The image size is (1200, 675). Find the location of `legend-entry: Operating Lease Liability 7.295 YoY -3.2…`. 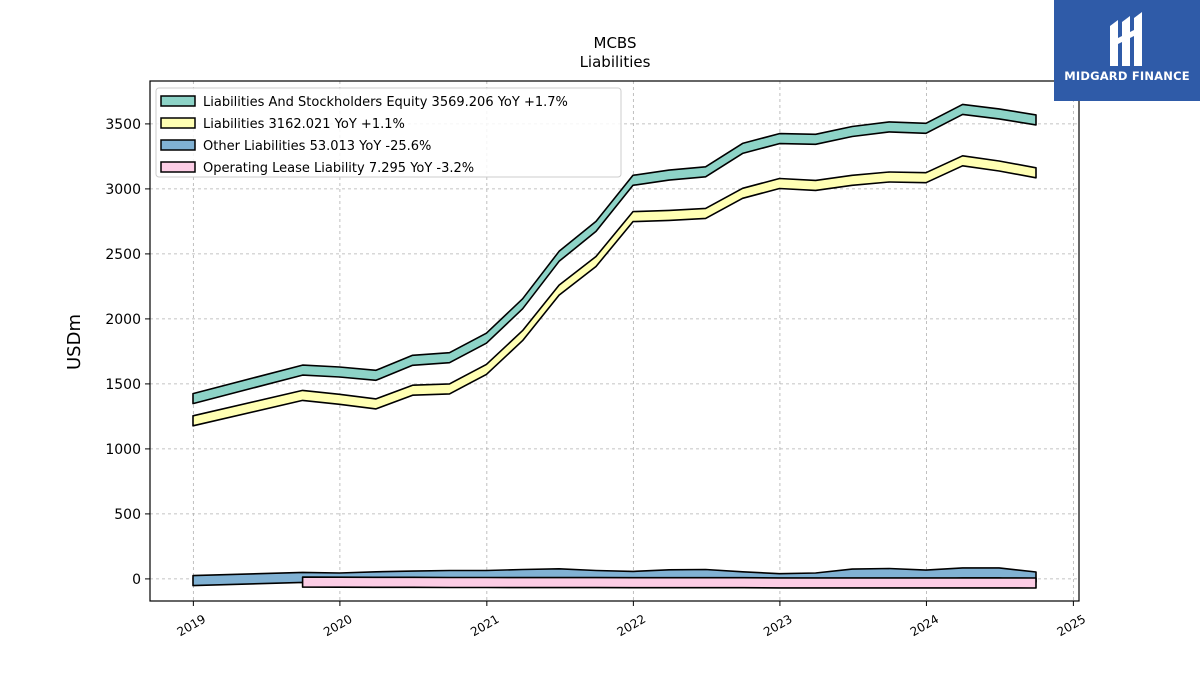

legend-entry: Operating Lease Liability 7.295 YoY -3.2… is located at coordinates (338, 168).